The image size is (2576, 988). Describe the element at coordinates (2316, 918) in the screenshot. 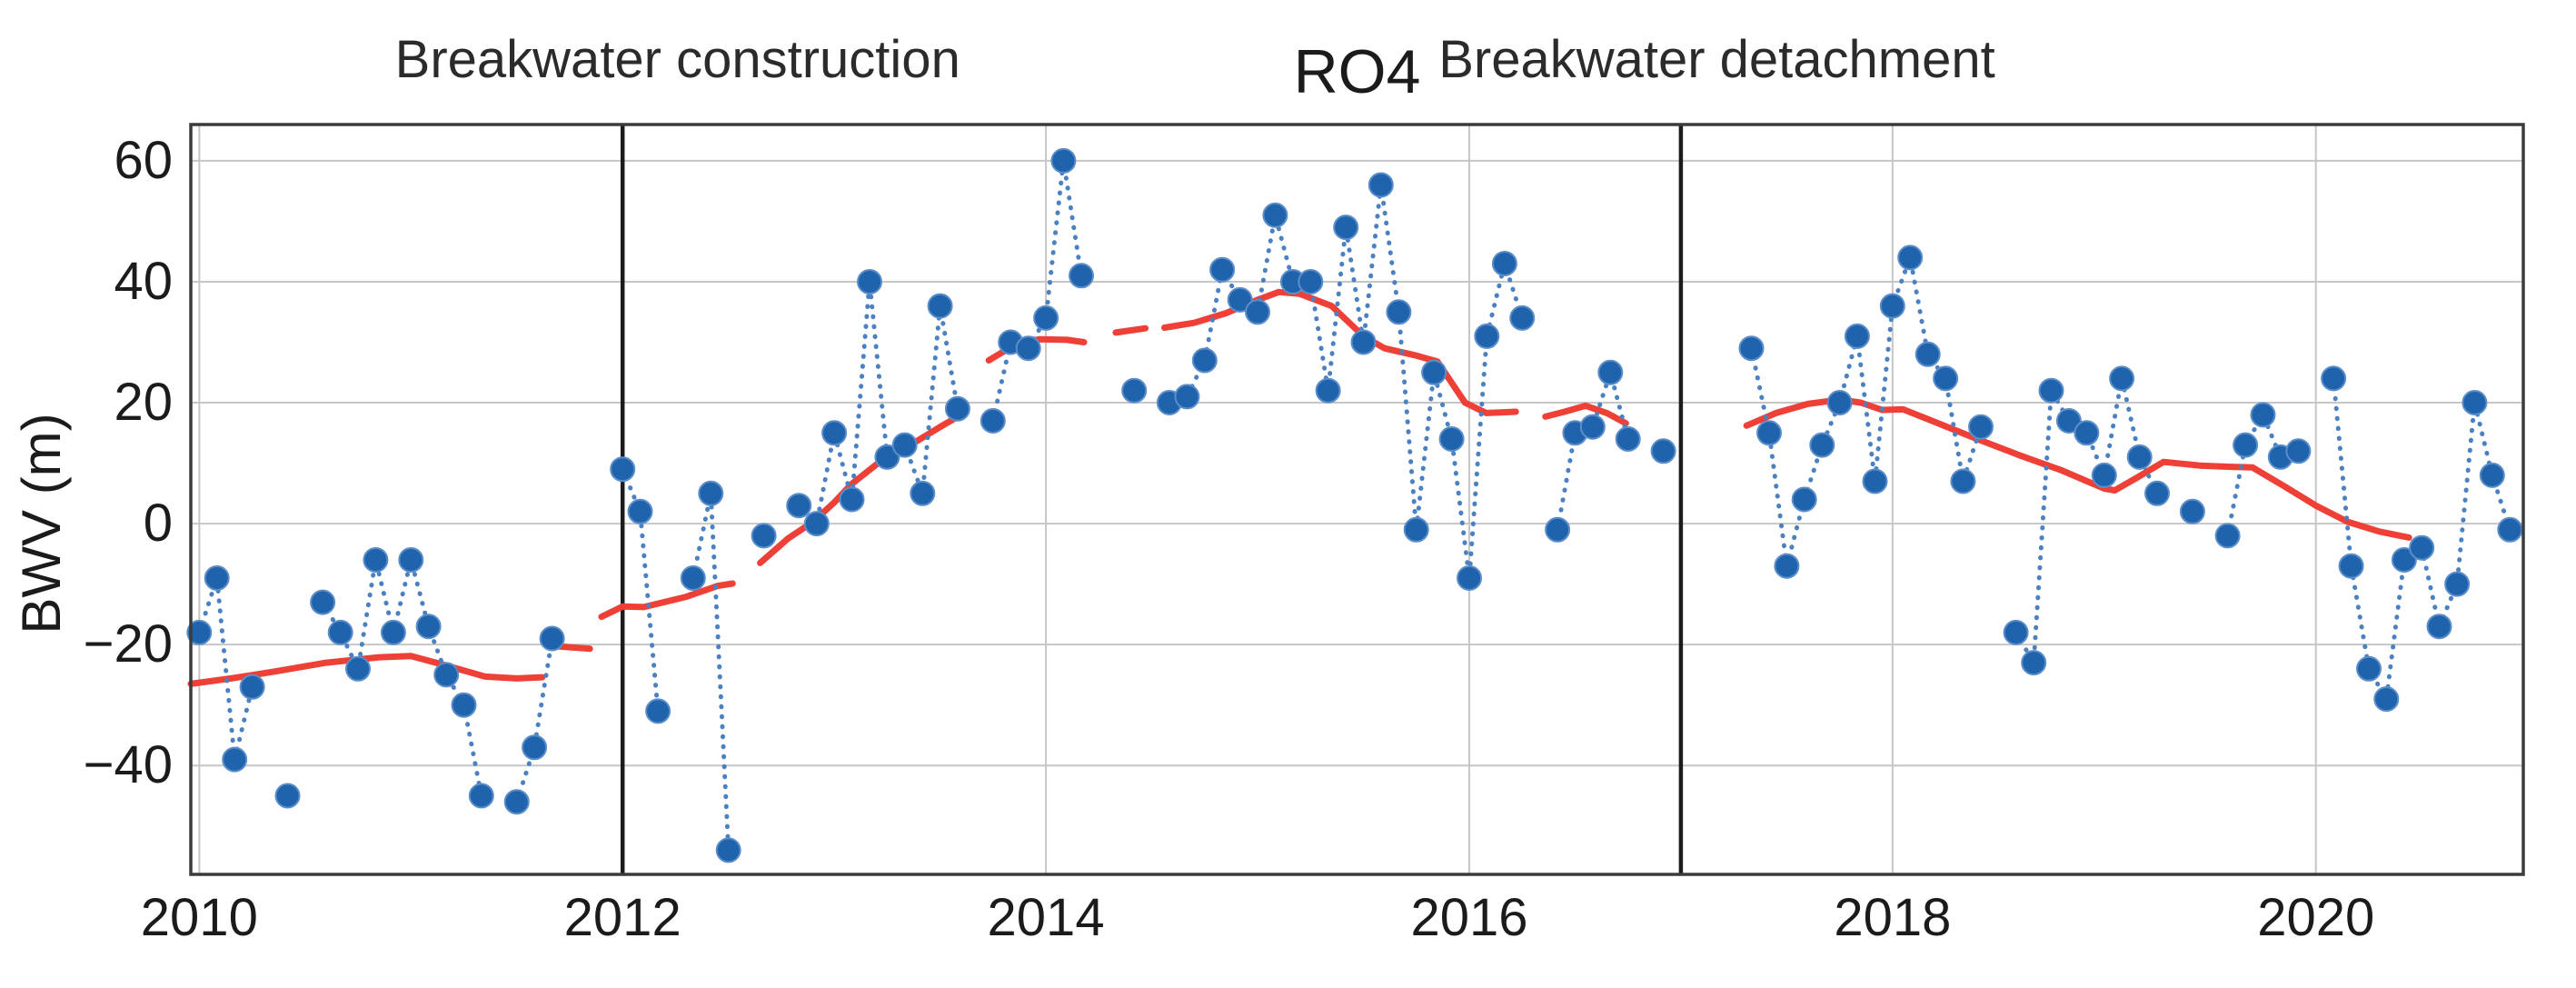

I see `x-tick-label-2020: 2020` at that location.